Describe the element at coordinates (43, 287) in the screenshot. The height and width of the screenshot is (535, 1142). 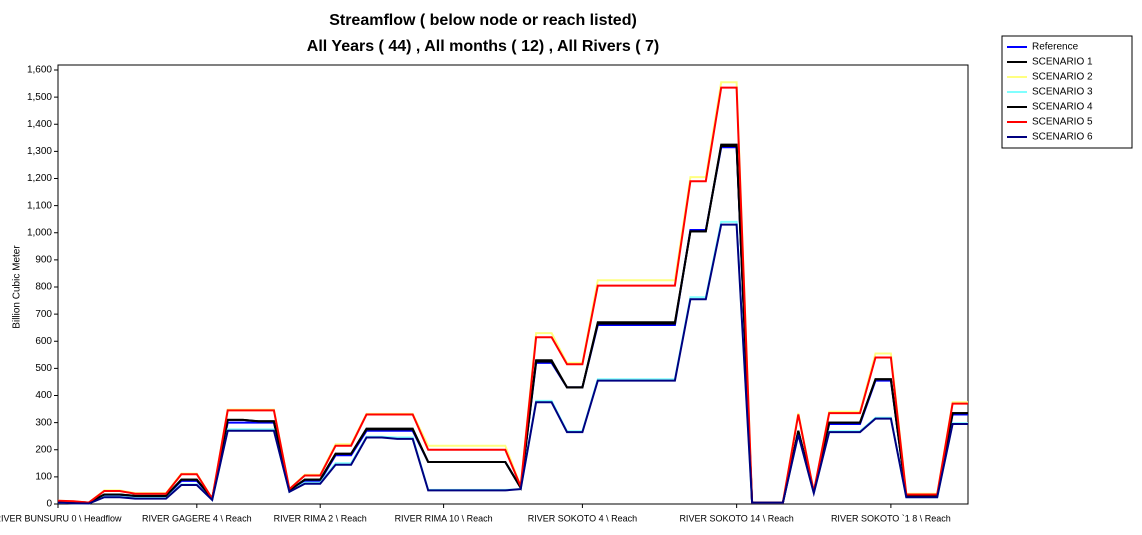
I see `y-tick-label: 800` at that location.